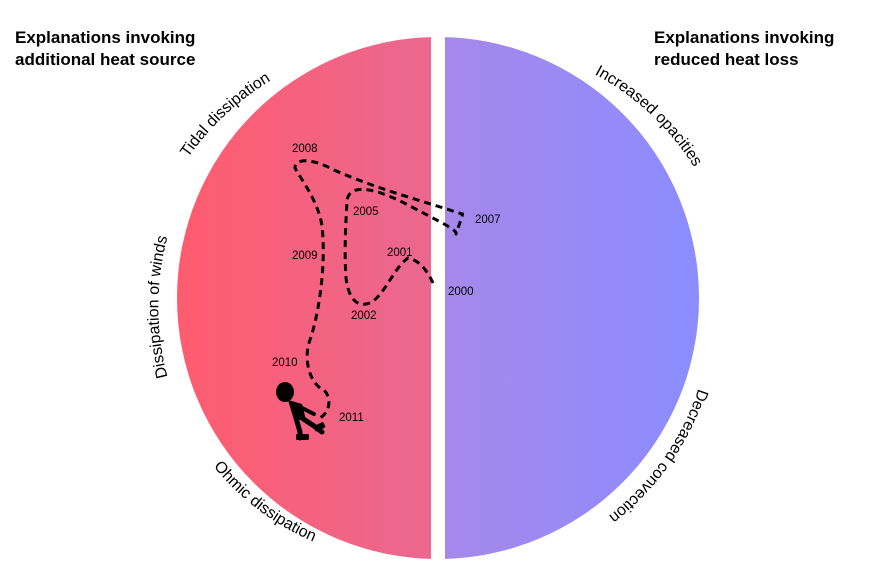 This screenshot has height=568, width=876. I want to click on year-2008: 2008, so click(305, 149).